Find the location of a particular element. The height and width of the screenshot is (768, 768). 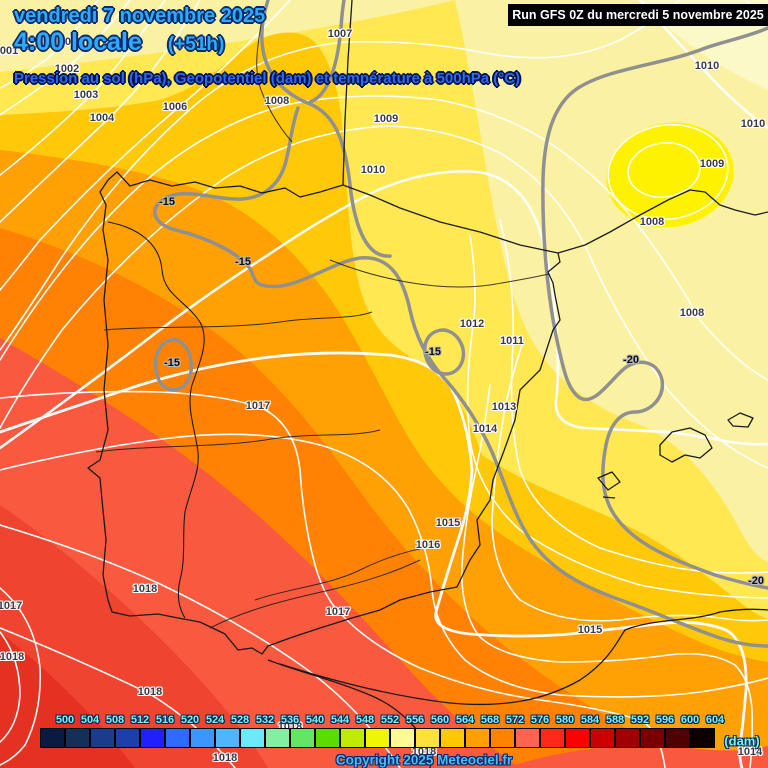

map-time-title: 4:00 locale (+51h) is located at coordinates (119, 42).